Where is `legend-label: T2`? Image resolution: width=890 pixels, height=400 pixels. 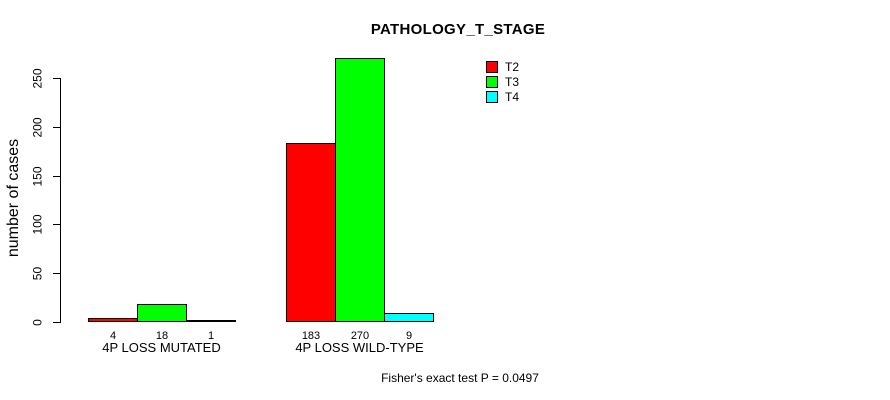 legend-label: T2 is located at coordinates (512, 67).